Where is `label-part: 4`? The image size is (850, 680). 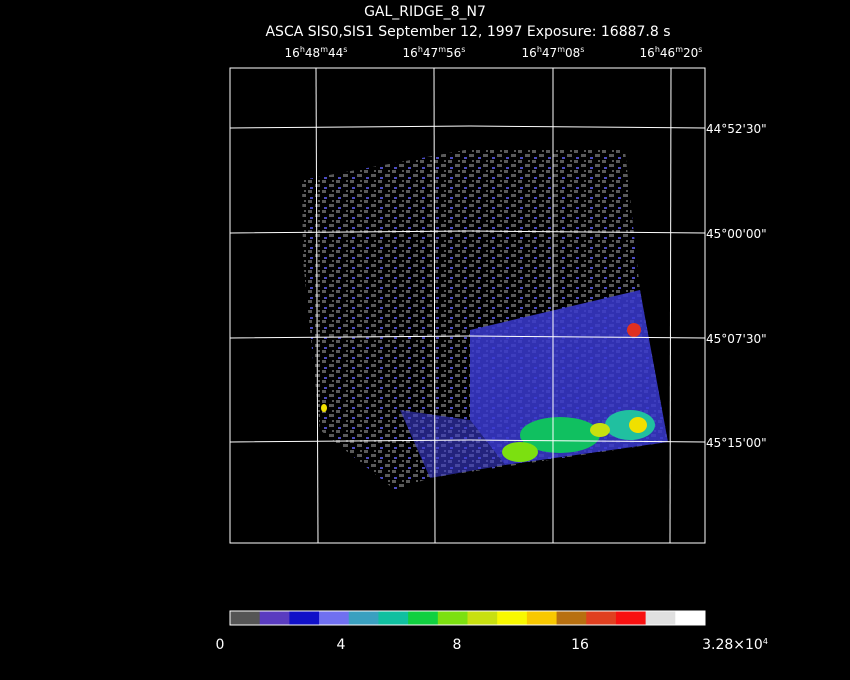
label-part: 4 is located at coordinates (341, 645).